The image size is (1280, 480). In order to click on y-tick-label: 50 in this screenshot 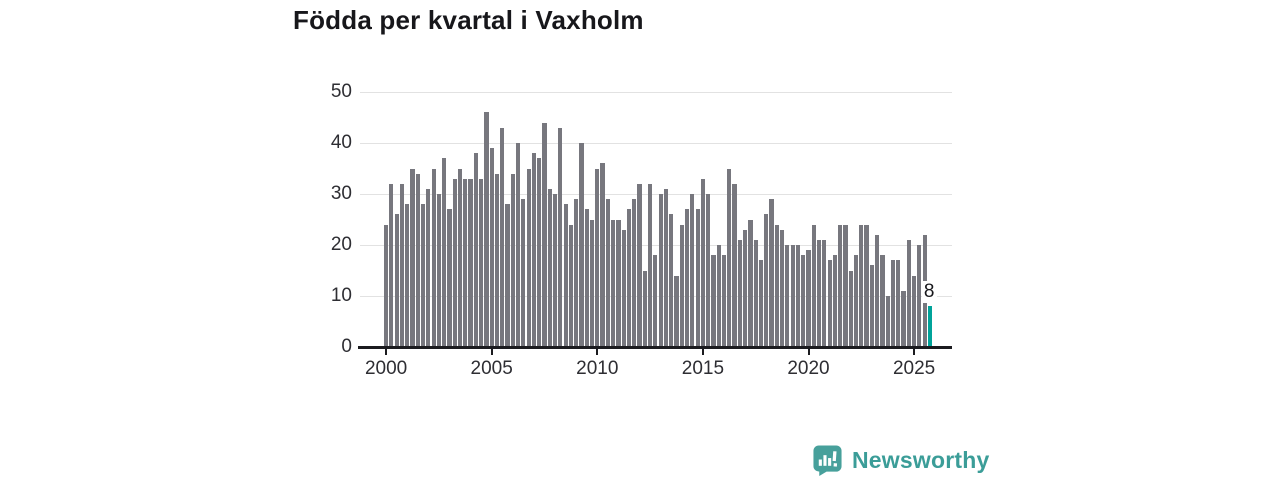, I will do `click(341, 91)`.